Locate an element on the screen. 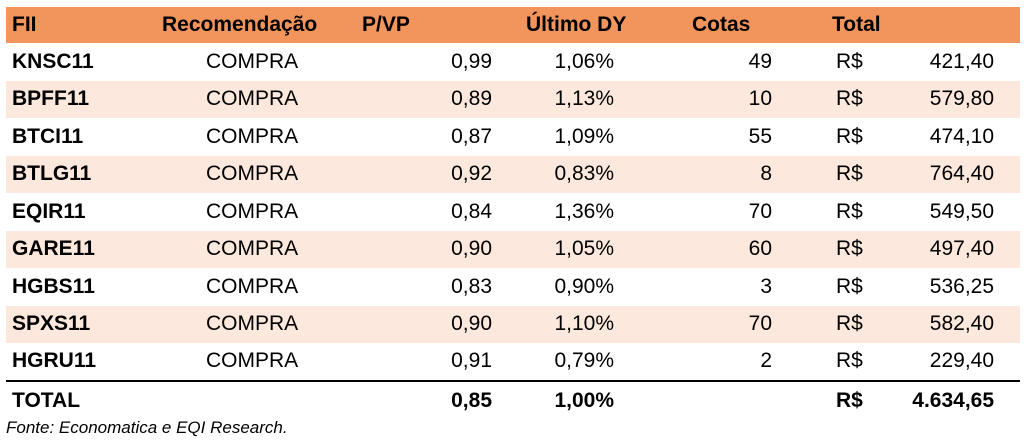 The image size is (1024, 440). table-row: GARE11 COMPRA 0,90 1,05% 60 R$ 497,40 is located at coordinates (513, 249).